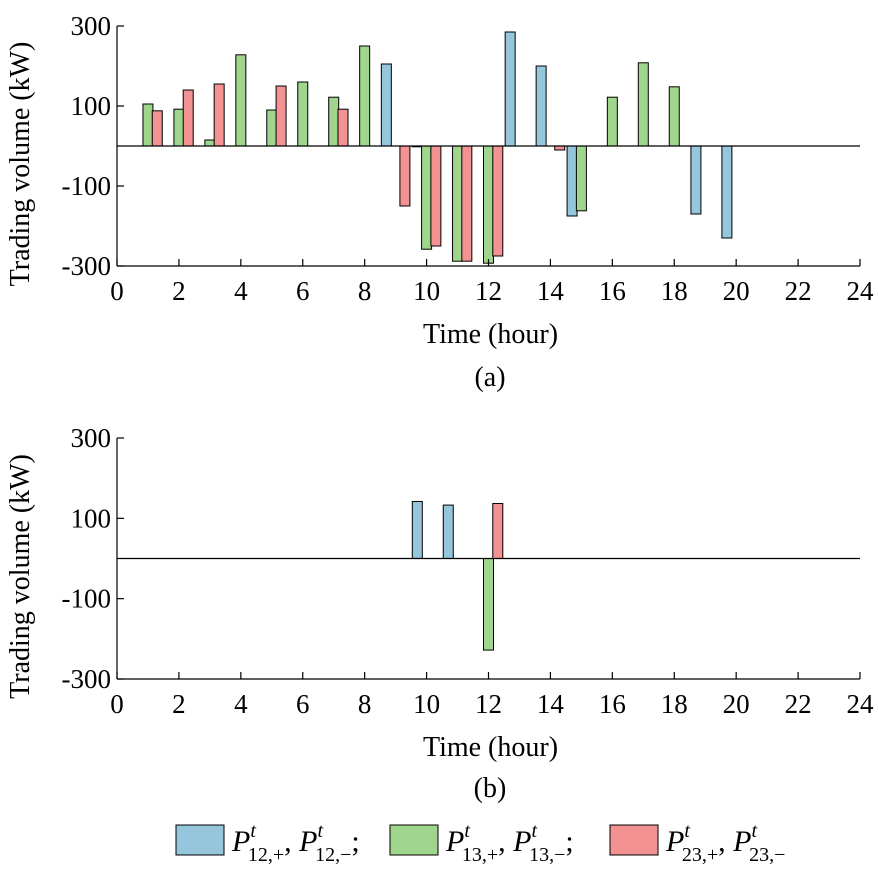 The width and height of the screenshot is (878, 873). I want to click on panel-caption: (a), so click(489, 377).